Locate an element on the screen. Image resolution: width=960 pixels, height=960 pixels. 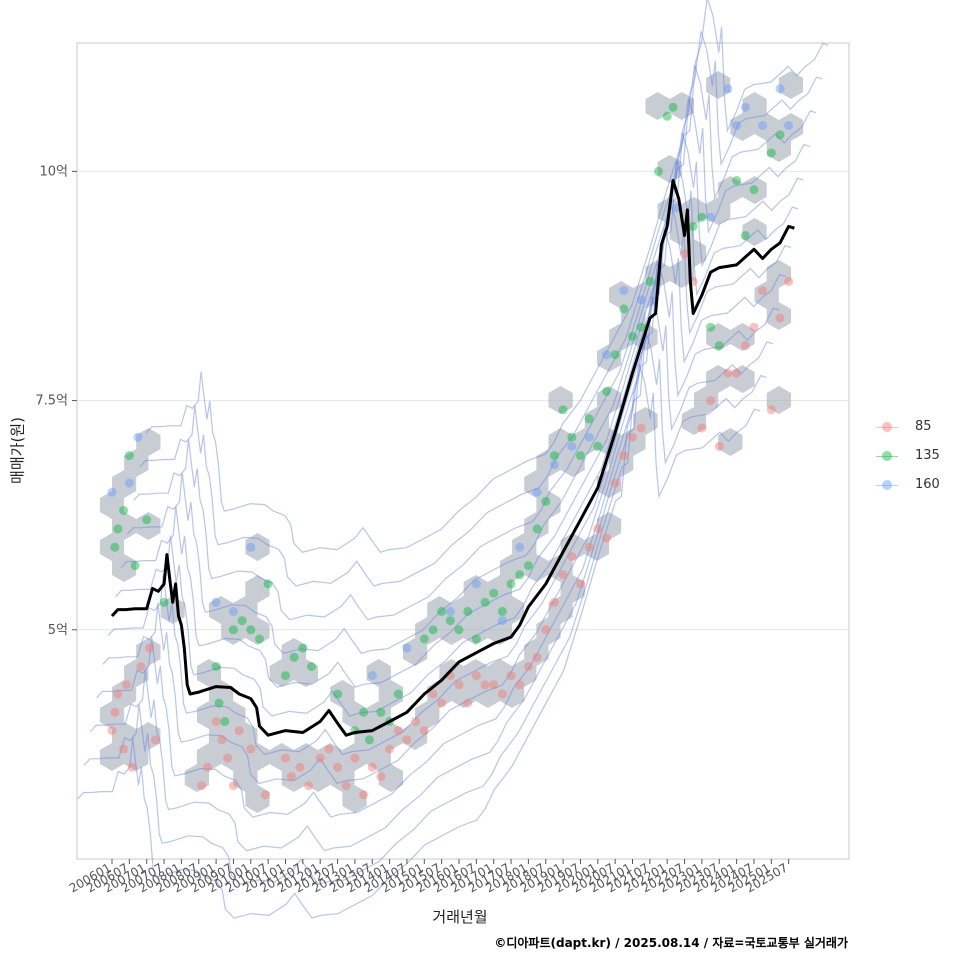
legend-label: 160 is located at coordinates (927, 484).